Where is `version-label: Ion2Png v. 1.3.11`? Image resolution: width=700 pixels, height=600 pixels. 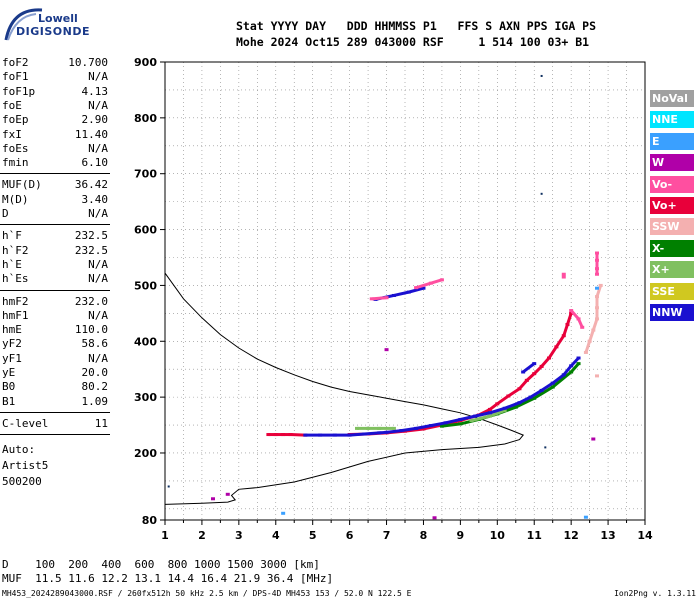 version-label: Ion2Png v. 1.3.11 is located at coordinates (655, 593).